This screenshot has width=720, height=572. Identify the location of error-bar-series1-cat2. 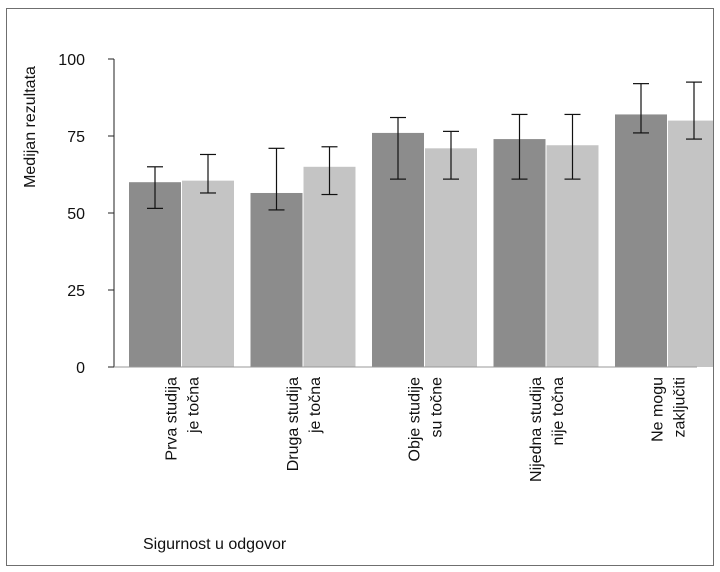
(276, 179).